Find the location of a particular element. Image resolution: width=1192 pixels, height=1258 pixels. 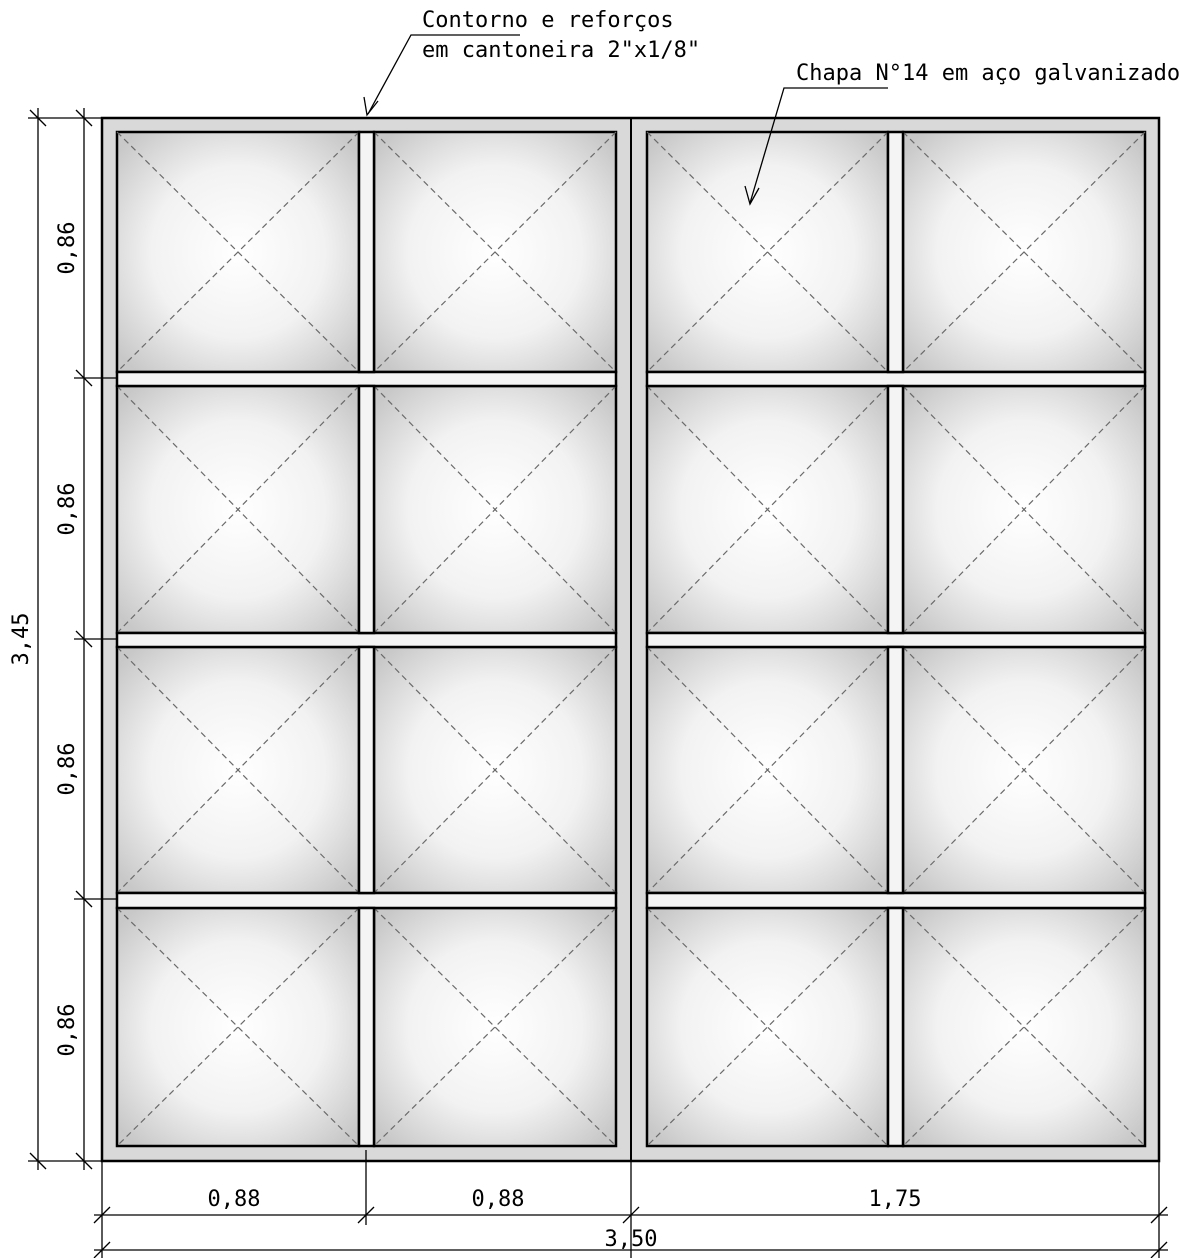

frame-label-line2: em cantoneira 2"x1/8" is located at coordinates (561, 50).